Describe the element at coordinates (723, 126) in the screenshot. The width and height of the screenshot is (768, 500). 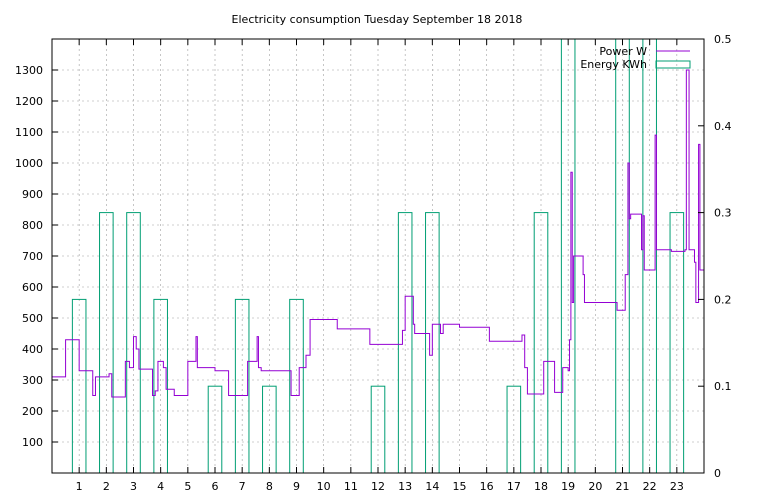
I see `y-right-tick-label-4: 0.4` at that location.